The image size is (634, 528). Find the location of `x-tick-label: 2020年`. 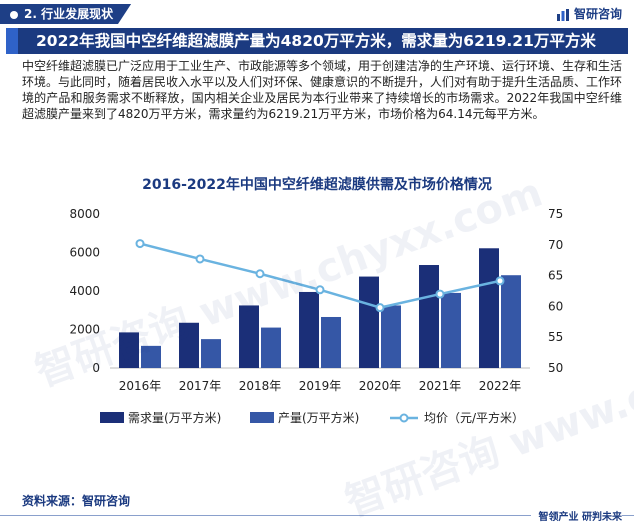

x-tick-label: 2020年 is located at coordinates (380, 386).